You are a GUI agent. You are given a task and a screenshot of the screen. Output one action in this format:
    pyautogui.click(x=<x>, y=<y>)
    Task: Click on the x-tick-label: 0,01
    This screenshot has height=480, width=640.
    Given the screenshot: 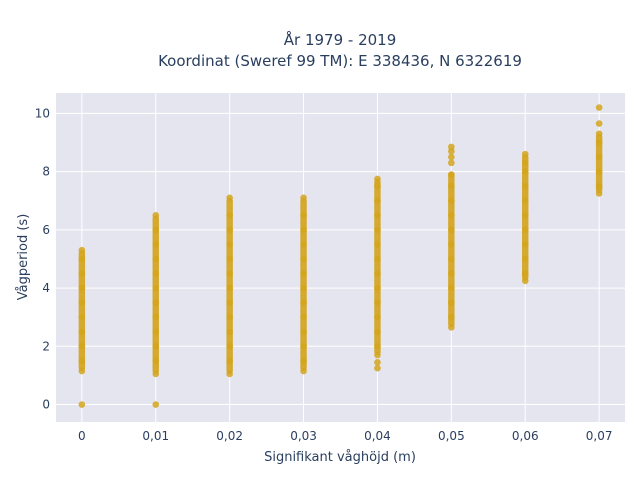 What is the action you would take?
    pyautogui.click(x=155, y=436)
    